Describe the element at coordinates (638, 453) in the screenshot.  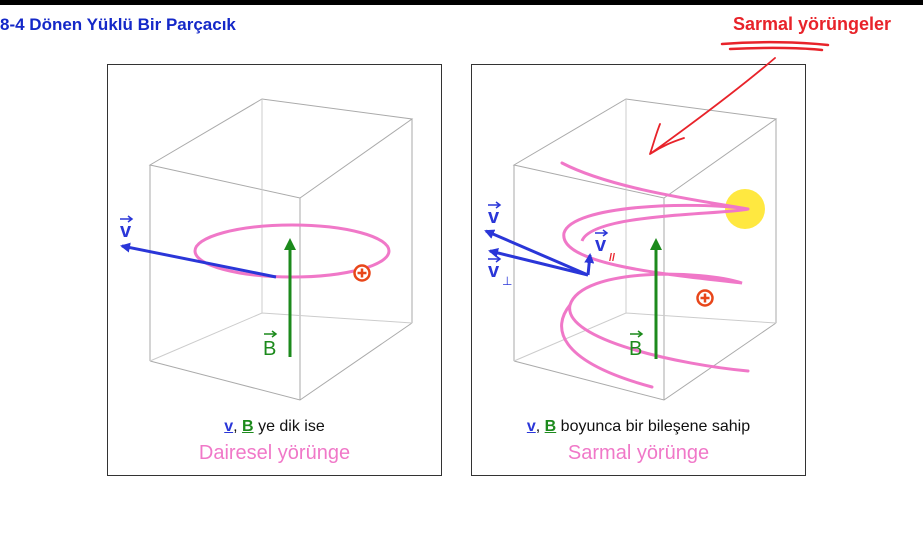
I see `caption-title: Sarmal yörünge` at that location.